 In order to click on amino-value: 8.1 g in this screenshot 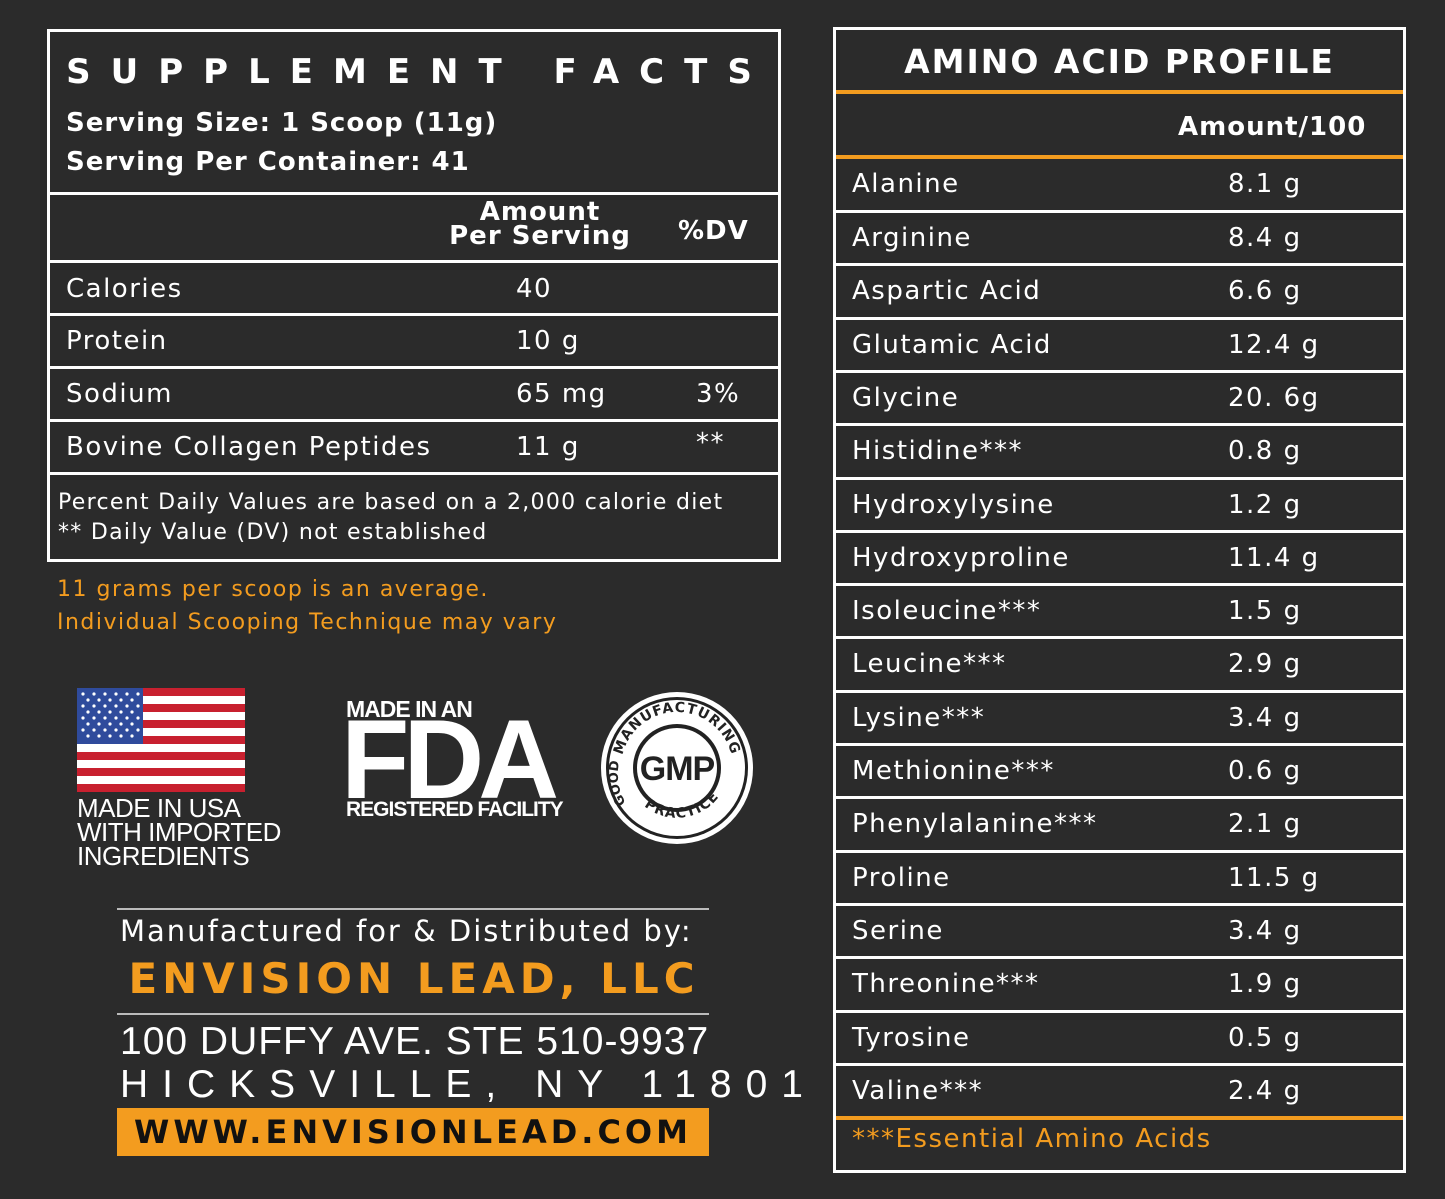, I will do `click(1265, 184)`.